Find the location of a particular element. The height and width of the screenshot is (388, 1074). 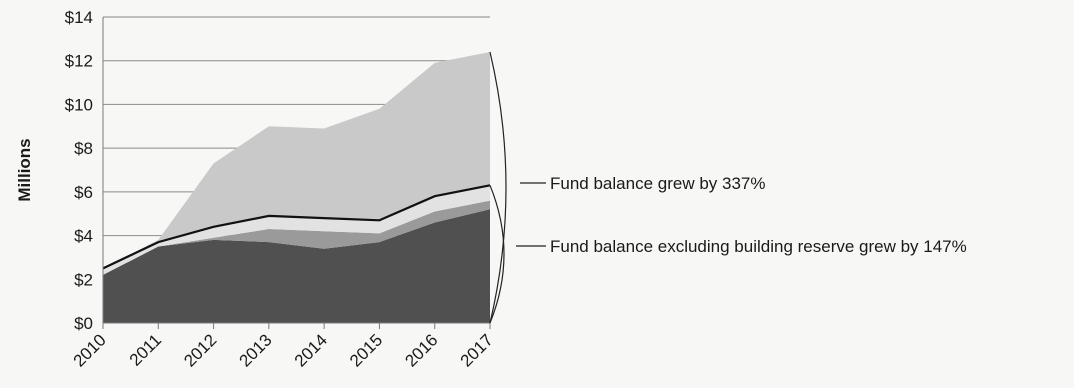

x-tick-label: 2014 is located at coordinates (311, 350).